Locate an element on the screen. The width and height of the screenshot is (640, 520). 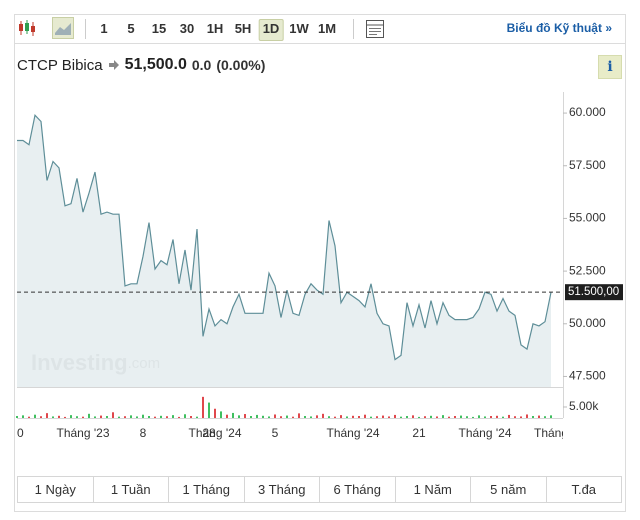
range-button: 1 Tuần is located at coordinates (131, 489).